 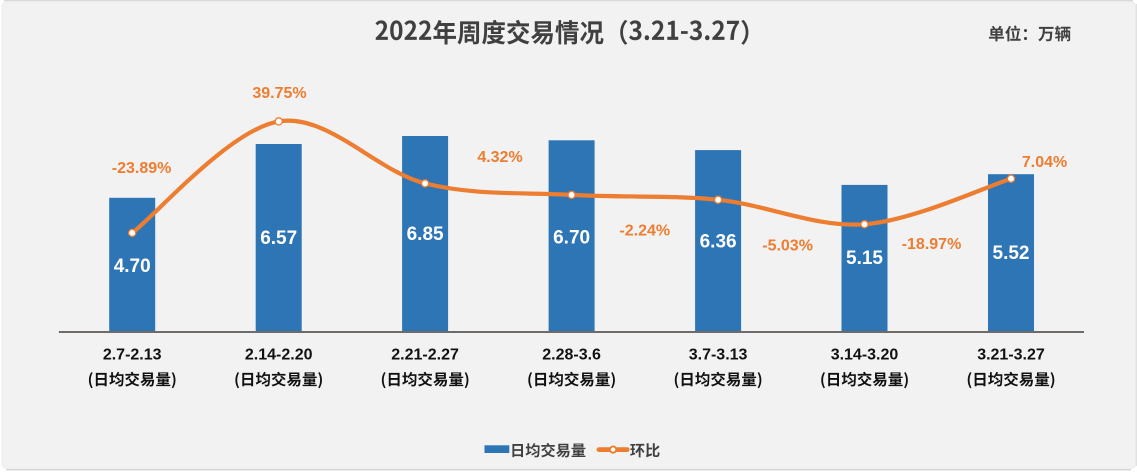 I want to click on svg-text: 39.75%, so click(x=279, y=93).